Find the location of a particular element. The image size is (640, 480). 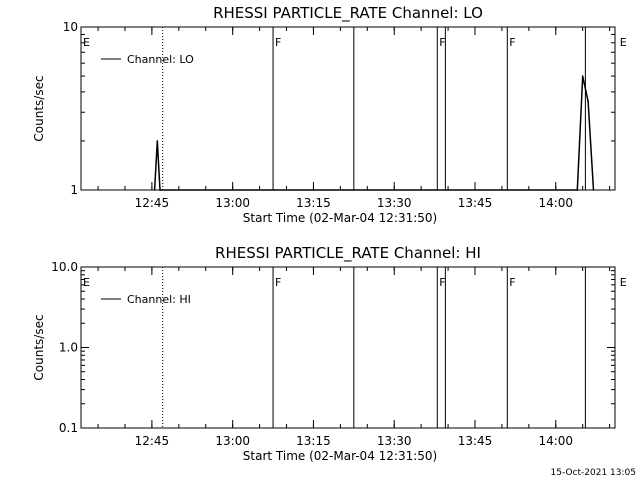

legend-label: Channel: HI is located at coordinates (159, 299).